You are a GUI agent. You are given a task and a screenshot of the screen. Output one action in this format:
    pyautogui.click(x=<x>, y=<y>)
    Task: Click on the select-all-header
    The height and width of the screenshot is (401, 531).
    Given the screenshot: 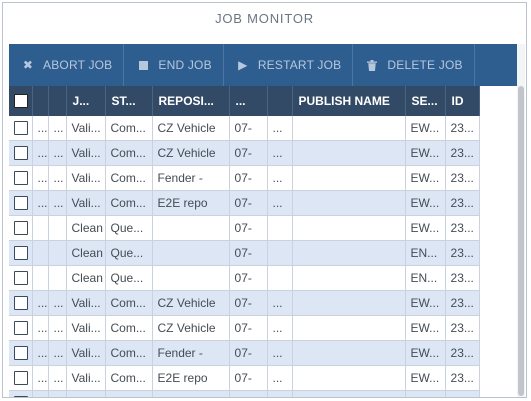 What is the action you would take?
    pyautogui.click(x=21, y=101)
    